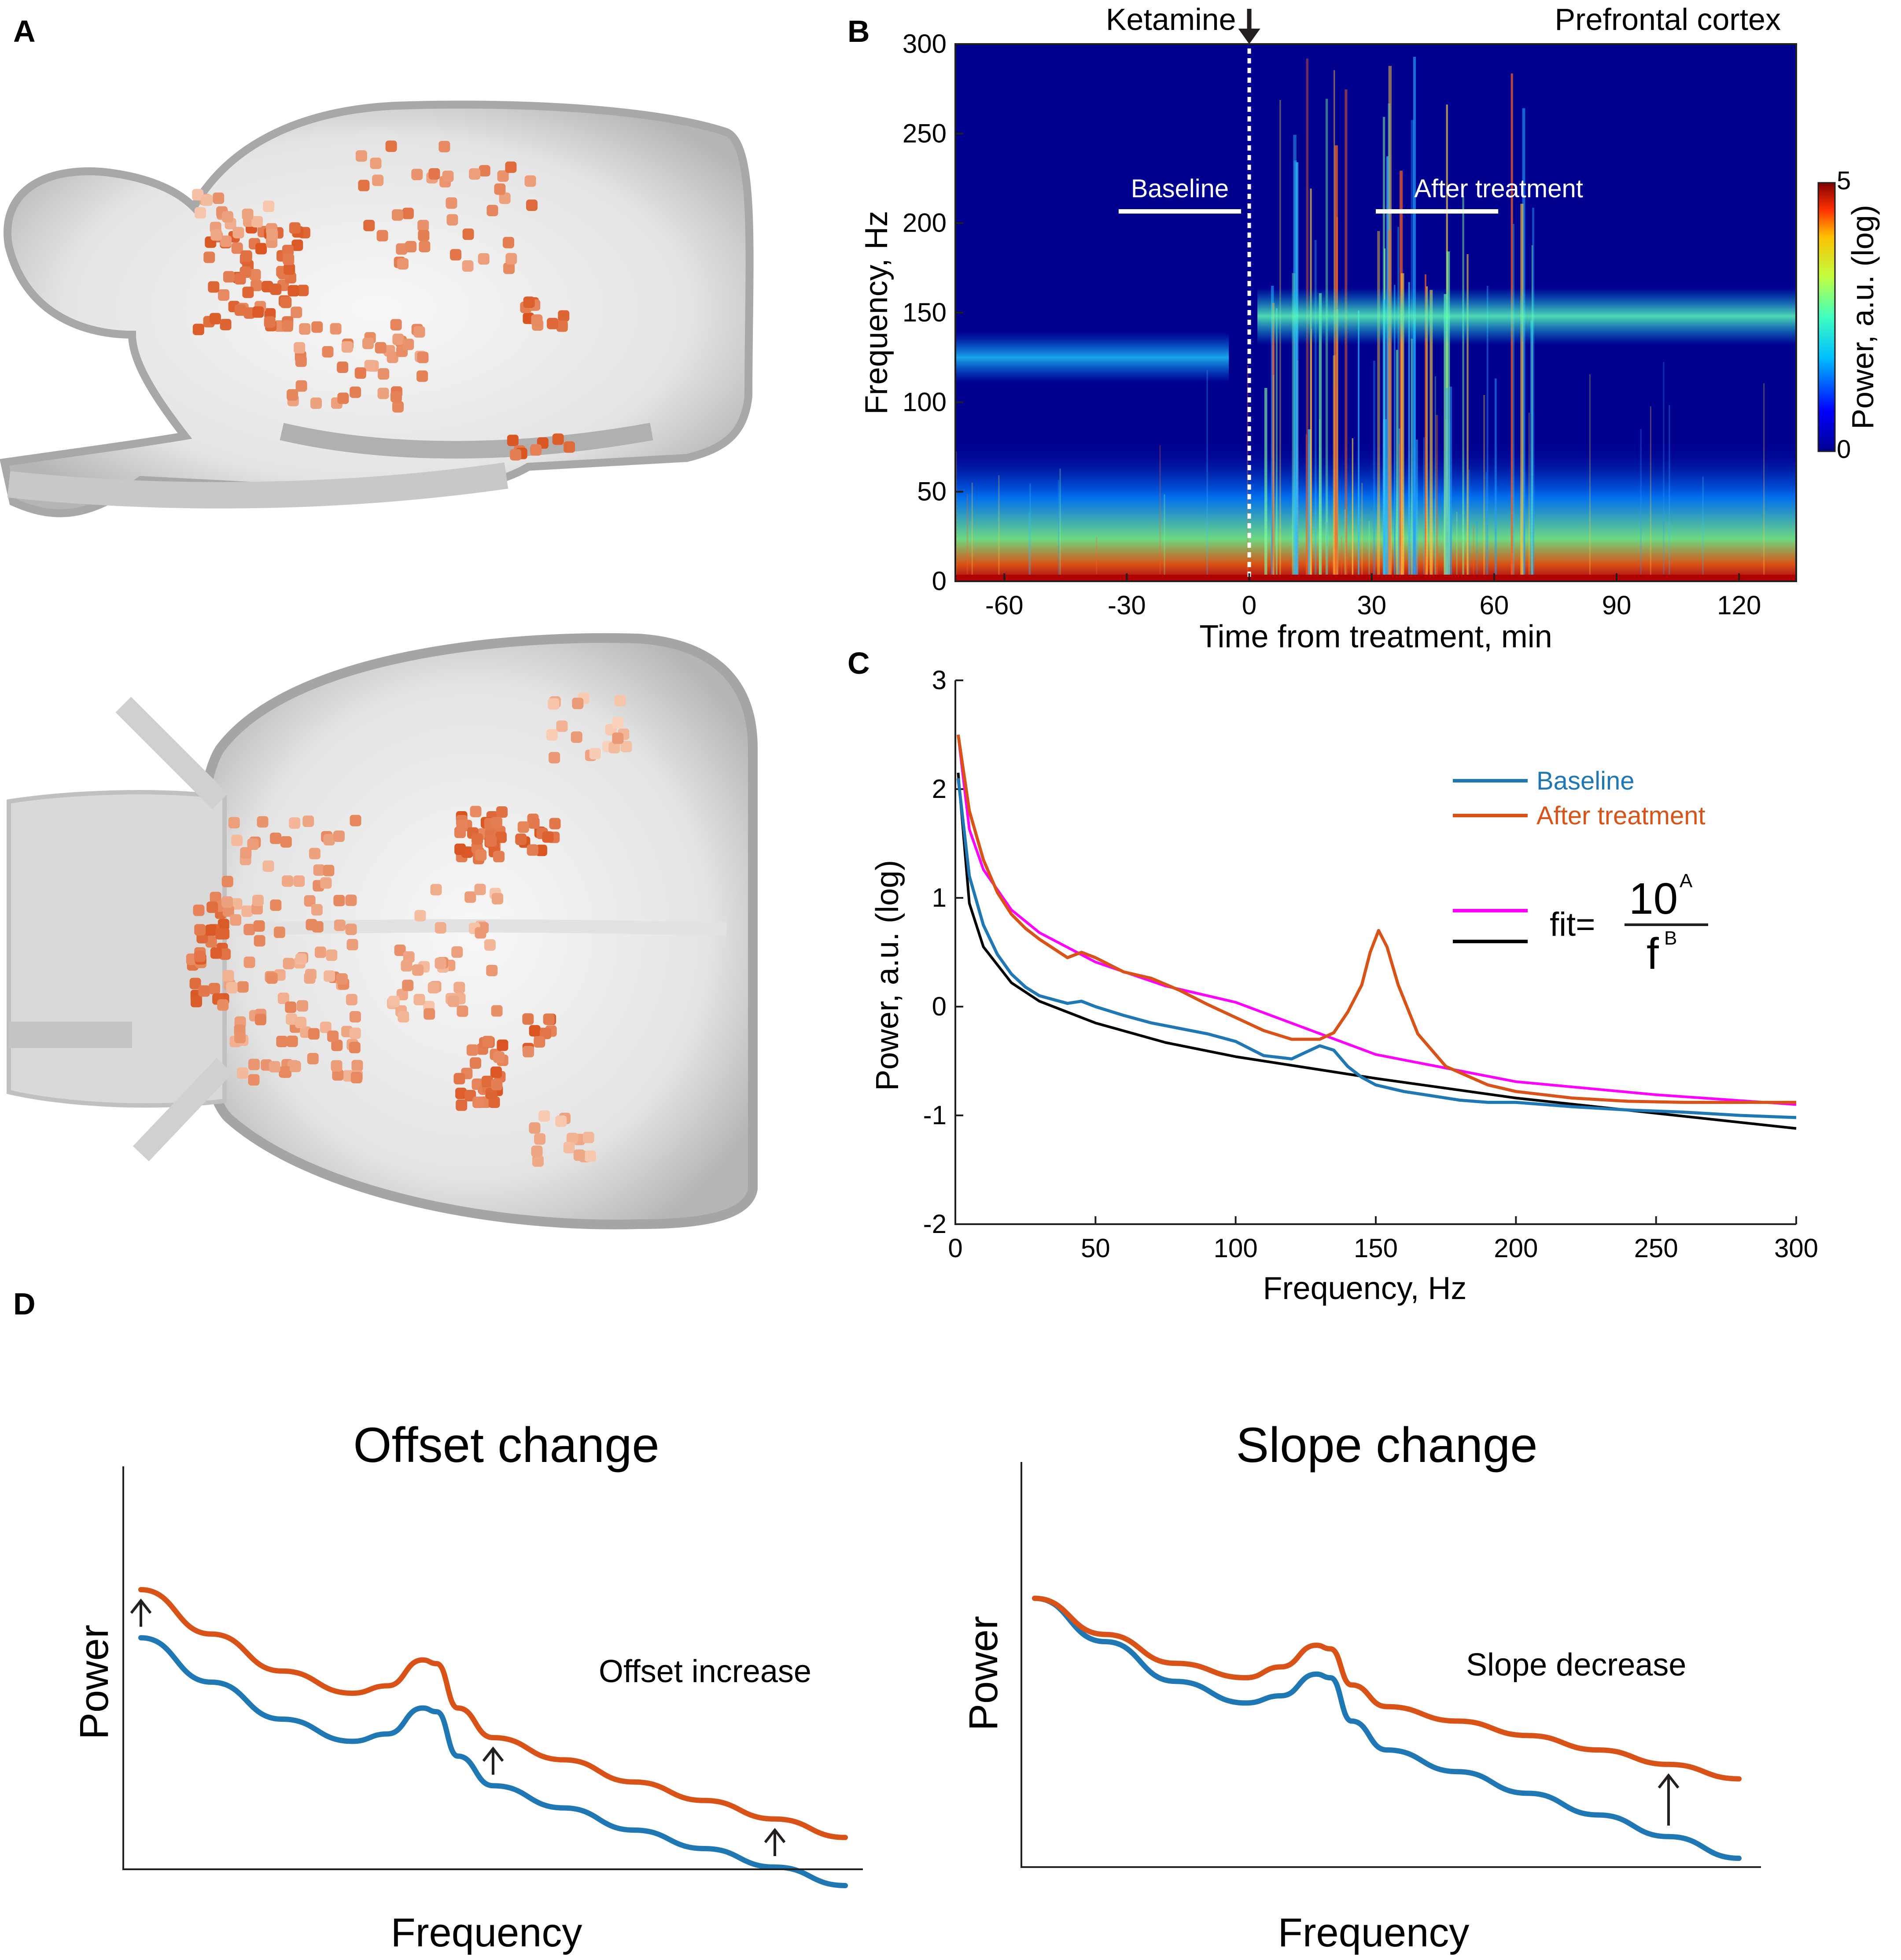 The image size is (1901, 1960). Describe the element at coordinates (1739, 605) in the screenshot. I see `x-tick-label: 120` at that location.